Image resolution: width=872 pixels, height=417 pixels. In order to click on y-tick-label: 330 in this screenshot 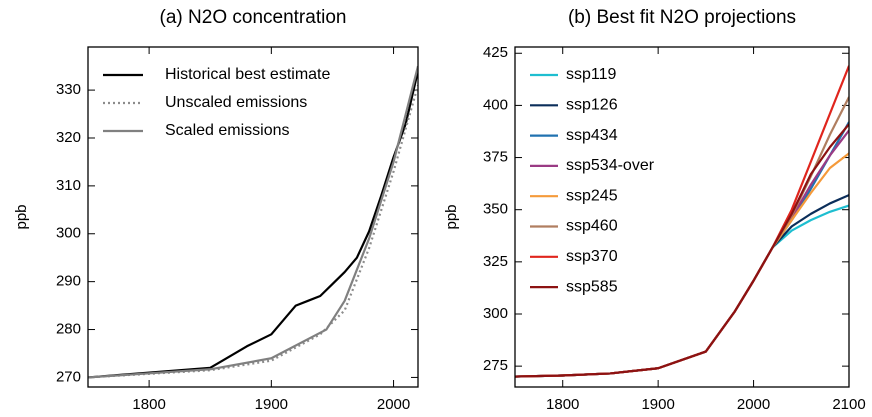, I will do `click(68, 89)`.